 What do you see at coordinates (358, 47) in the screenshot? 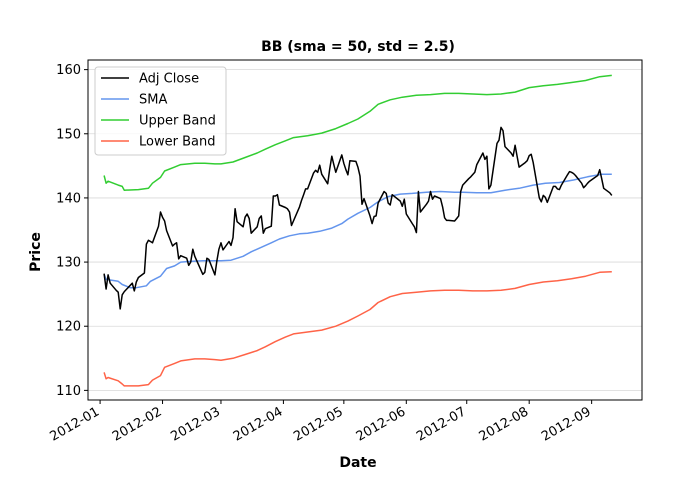
I see `chart-title: BB (sma = 50, std = 2.5)` at bounding box center [358, 47].